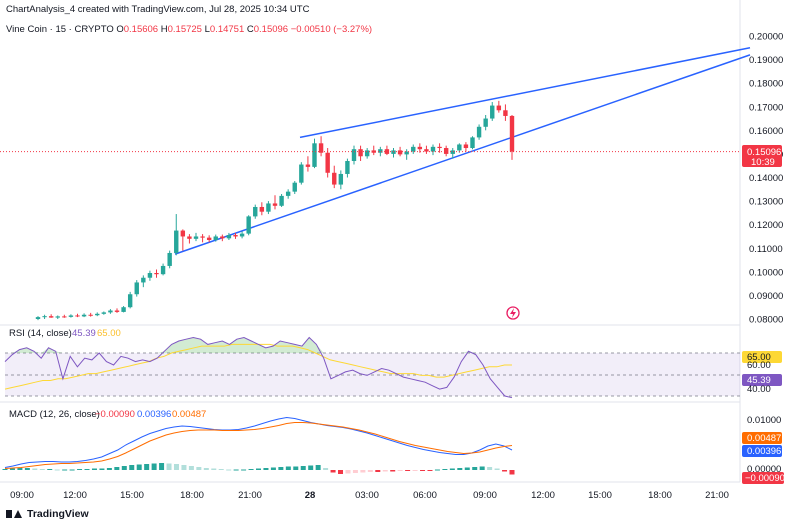 This screenshot has width=800, height=527. I want to click on time-tick-5: 28, so click(310, 495).